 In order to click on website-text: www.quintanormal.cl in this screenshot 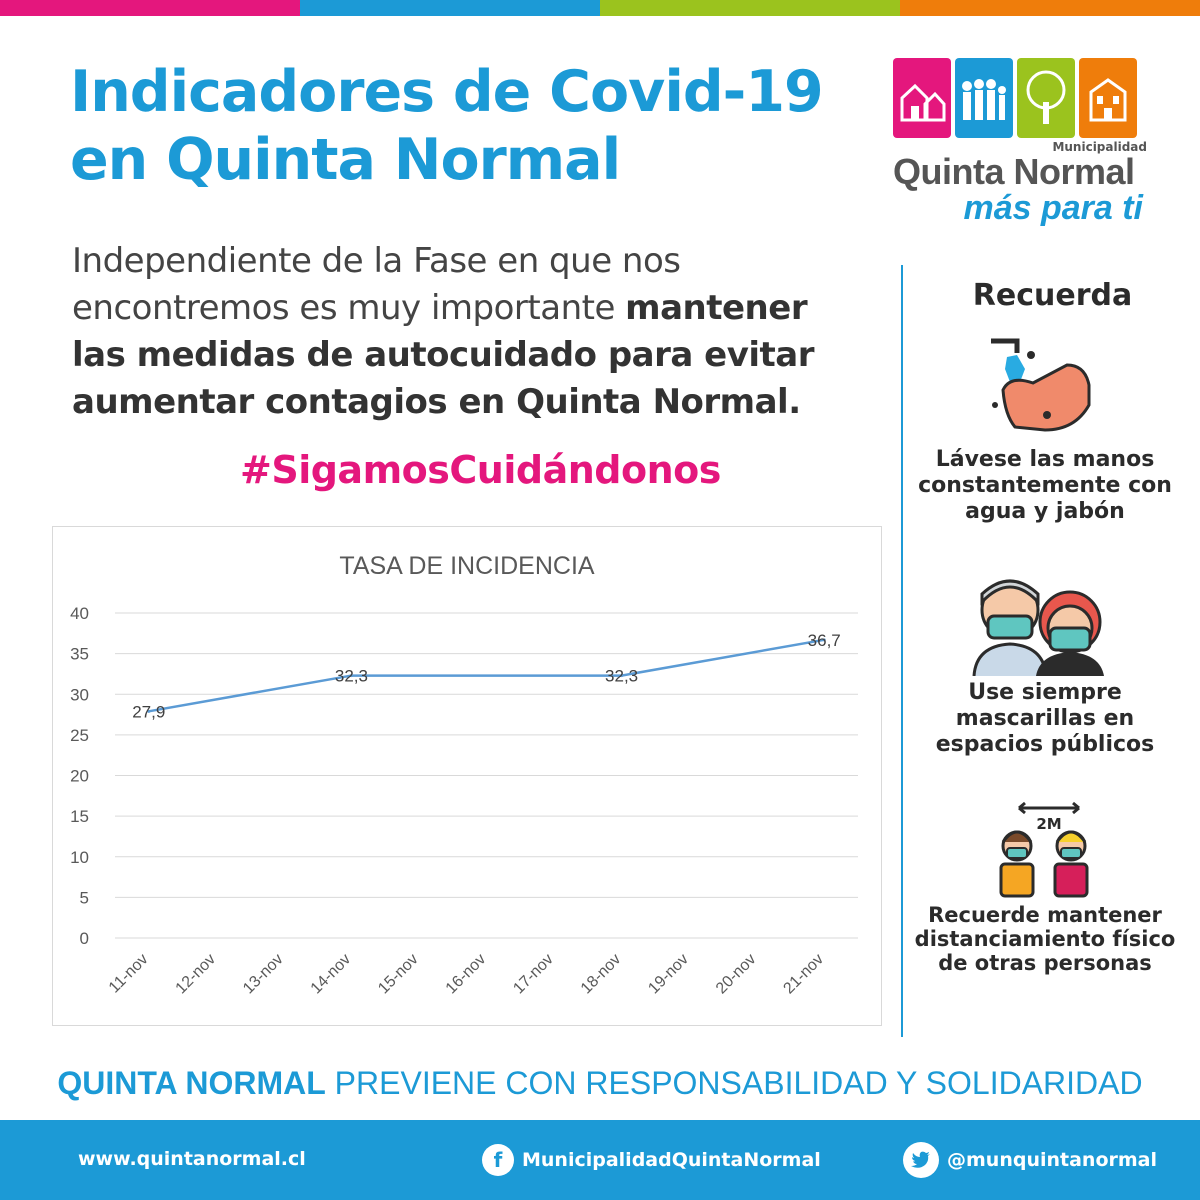, I will do `click(192, 1159)`.